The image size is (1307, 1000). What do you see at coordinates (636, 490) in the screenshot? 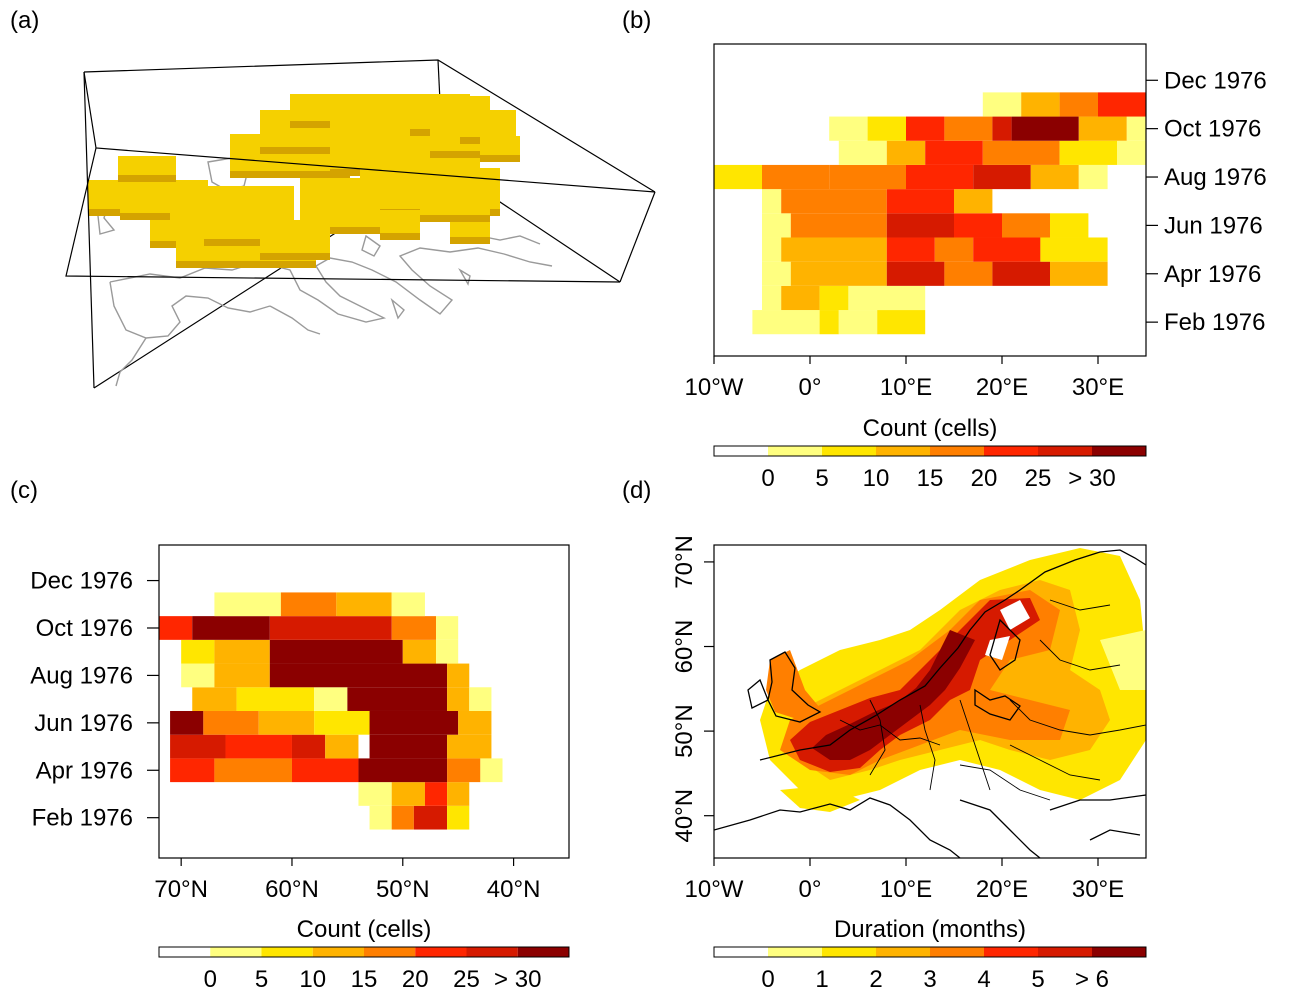
I see `panel-label-d: (d)` at bounding box center [636, 490].